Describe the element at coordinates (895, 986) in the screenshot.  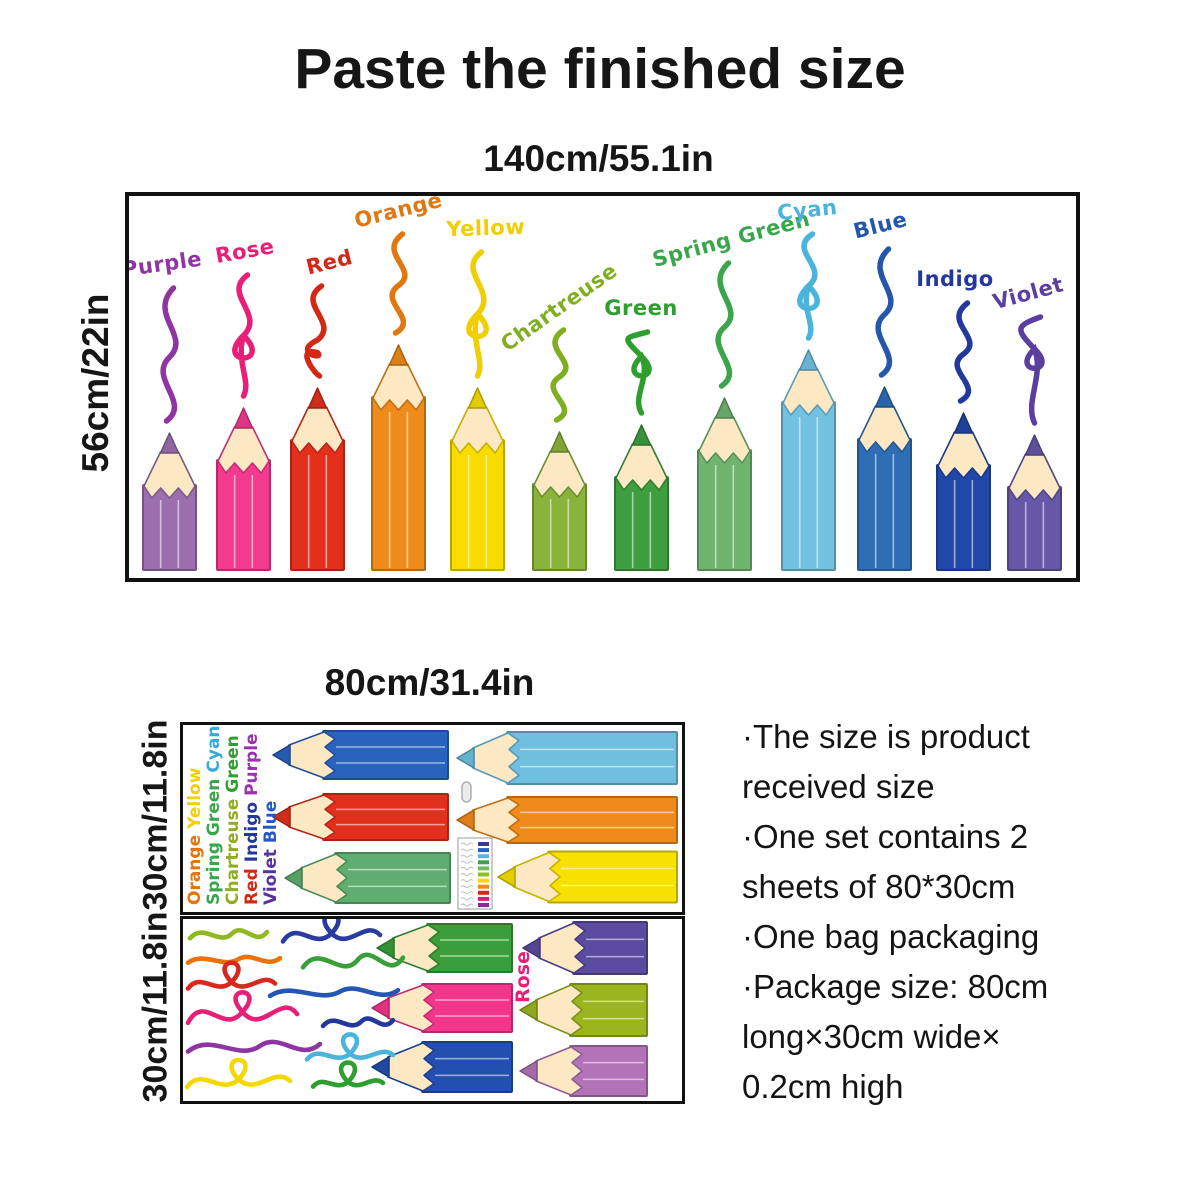
I see `info-line: ·Package size: 80cm` at that location.